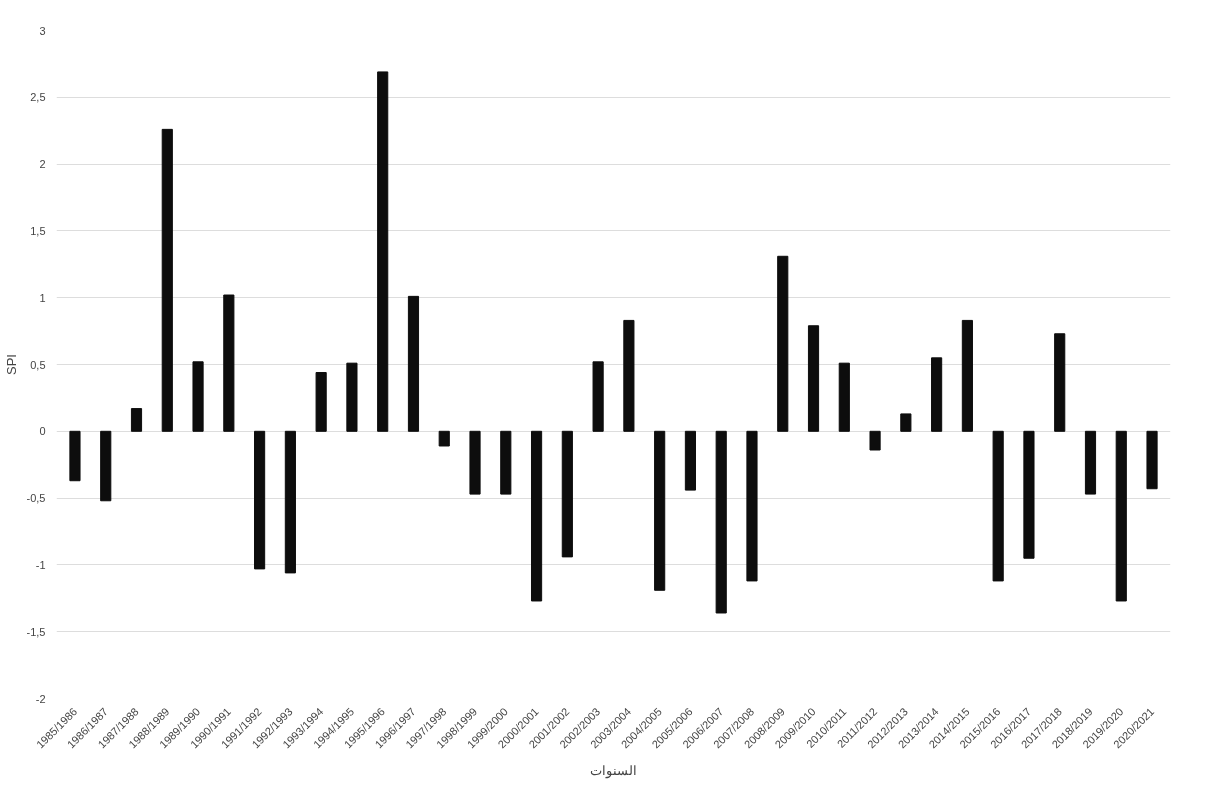  Describe the element at coordinates (36, 498) in the screenshot. I see `y-tick-label: -0,5` at that location.